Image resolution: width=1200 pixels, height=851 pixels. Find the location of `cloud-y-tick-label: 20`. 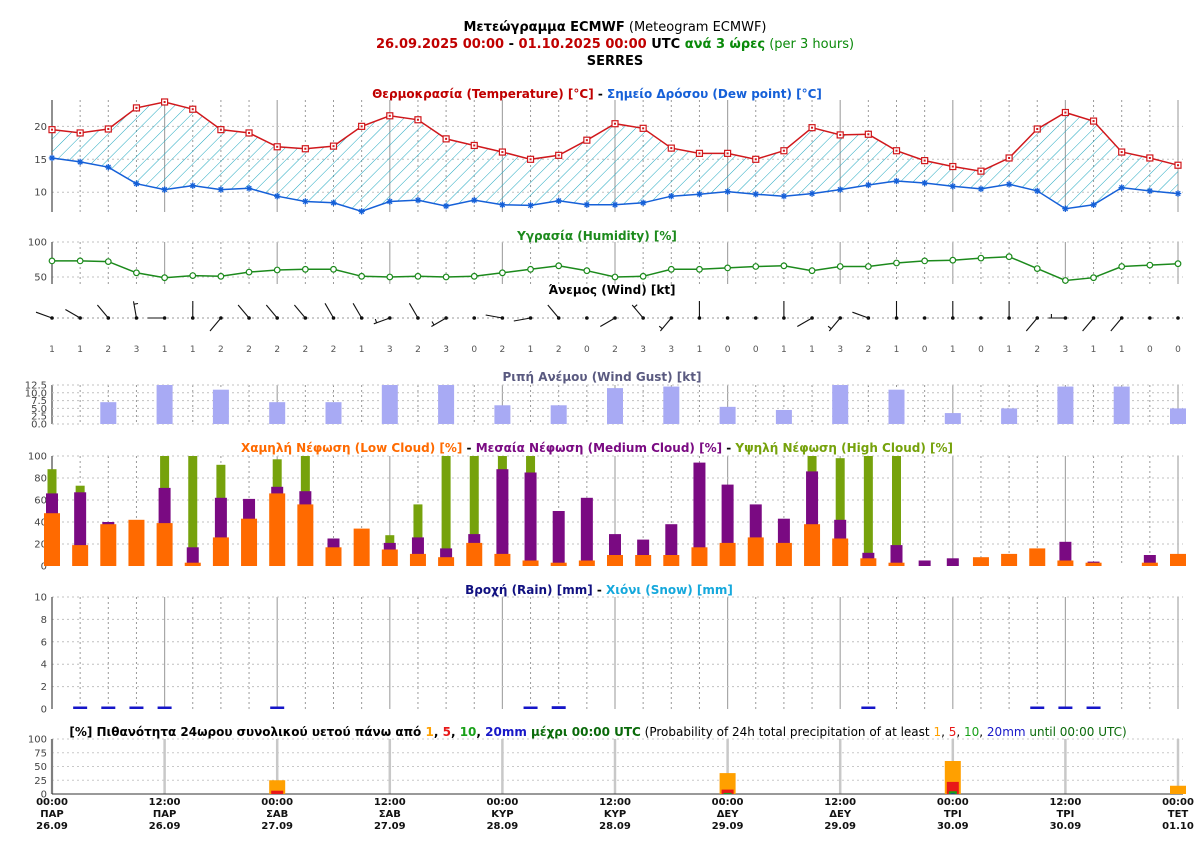

cloud-y-tick-label: 20 is located at coordinates (40, 545).